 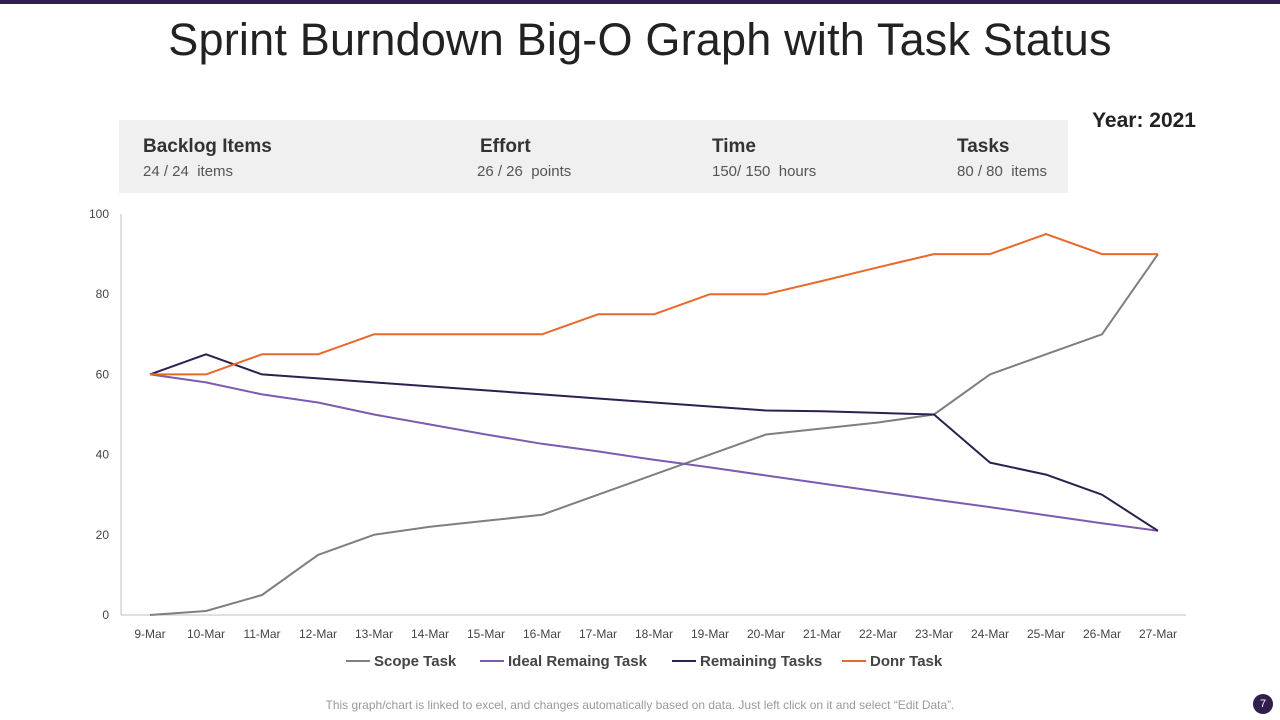 I want to click on stat-value: 24 / 24 items, so click(x=188, y=171).